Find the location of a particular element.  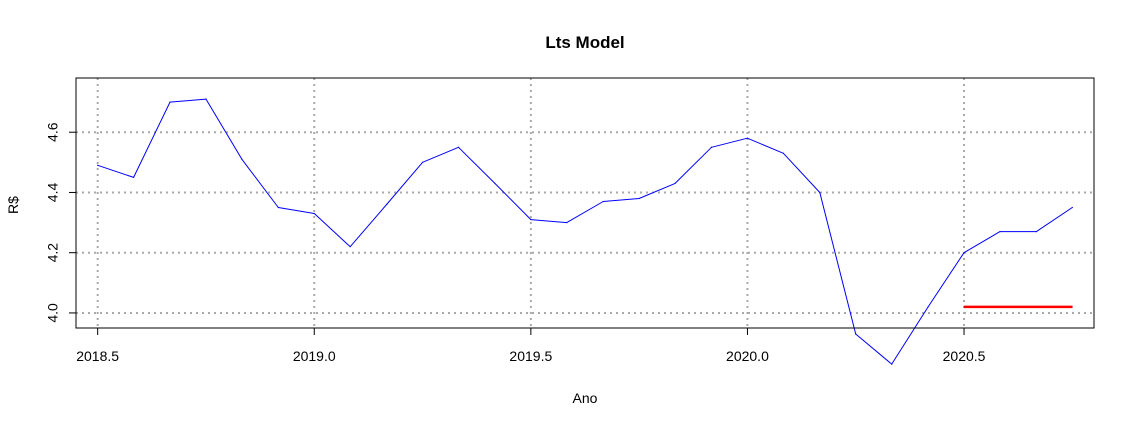

y-axis-label: R$ is located at coordinates (13, 205).